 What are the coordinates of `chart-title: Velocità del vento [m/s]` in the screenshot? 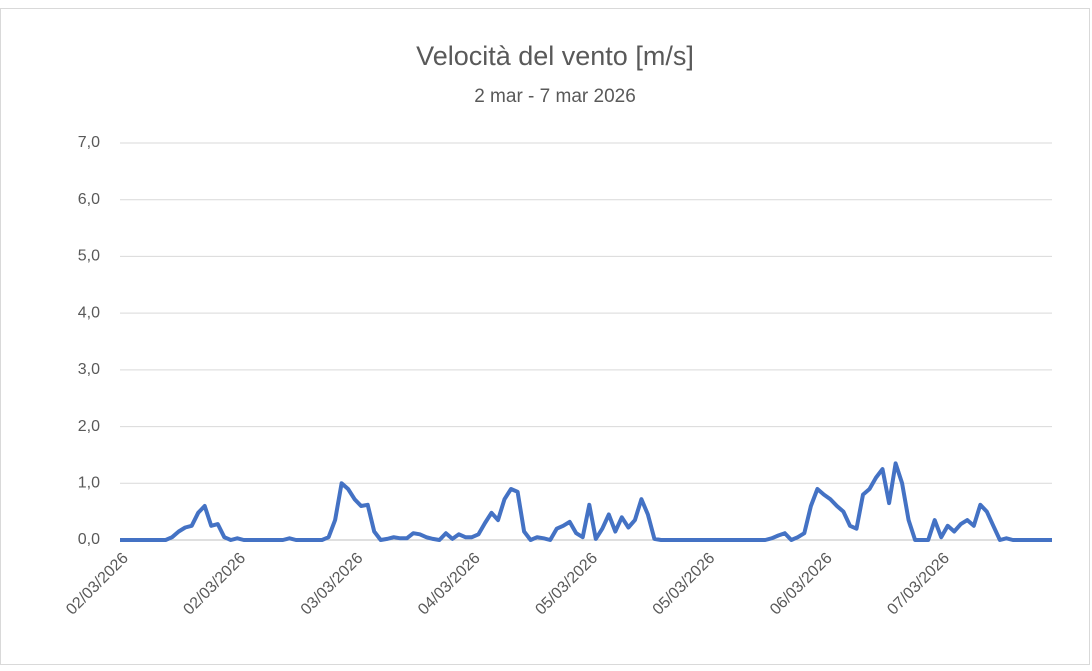 It's located at (555, 56).